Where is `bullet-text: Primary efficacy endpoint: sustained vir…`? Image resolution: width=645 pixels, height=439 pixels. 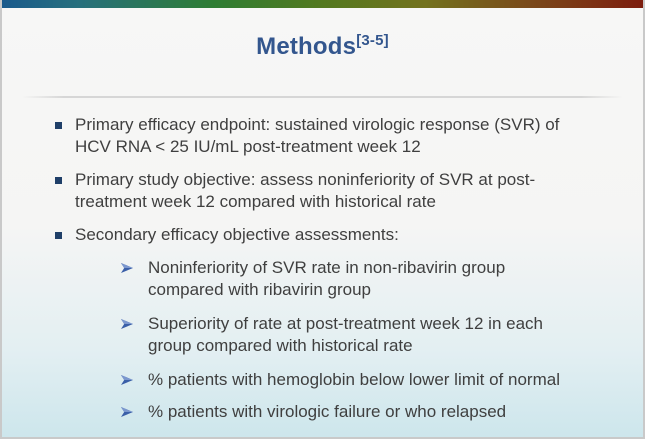
bullet-text: Primary efficacy endpoint: sustained vir… is located at coordinates (317, 136).